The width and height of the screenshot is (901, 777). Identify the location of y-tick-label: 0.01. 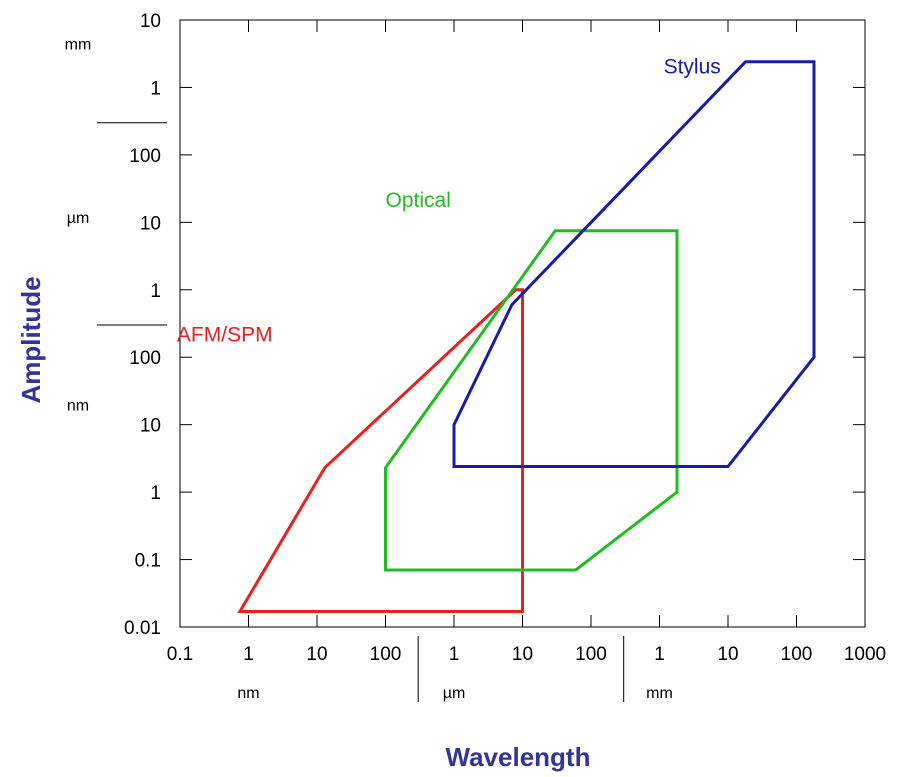
(142, 628).